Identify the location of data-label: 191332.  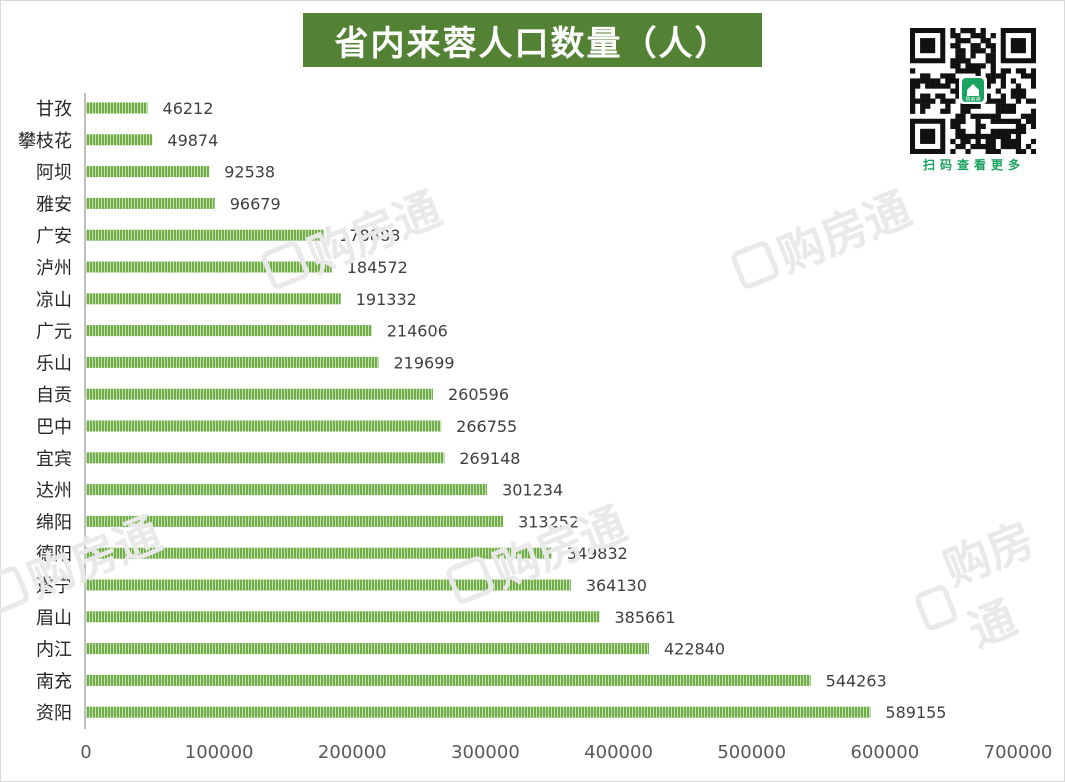
(386, 299).